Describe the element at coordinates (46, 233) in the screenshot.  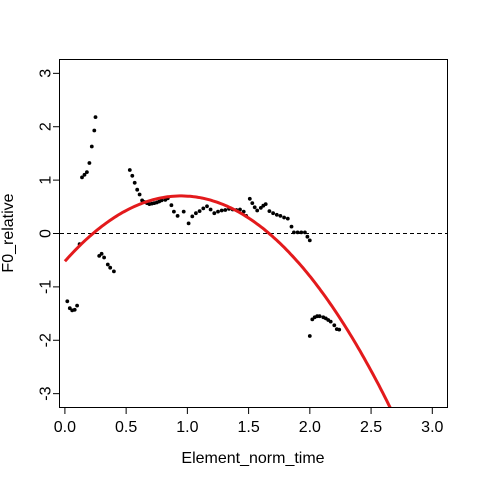
I see `y-tick-label: 0` at that location.